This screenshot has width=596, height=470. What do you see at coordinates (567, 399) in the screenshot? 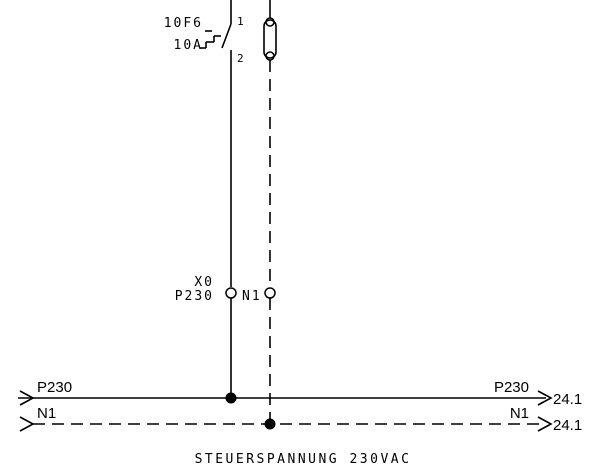
I see `phase-bus-ref: 24.1` at bounding box center [567, 399].